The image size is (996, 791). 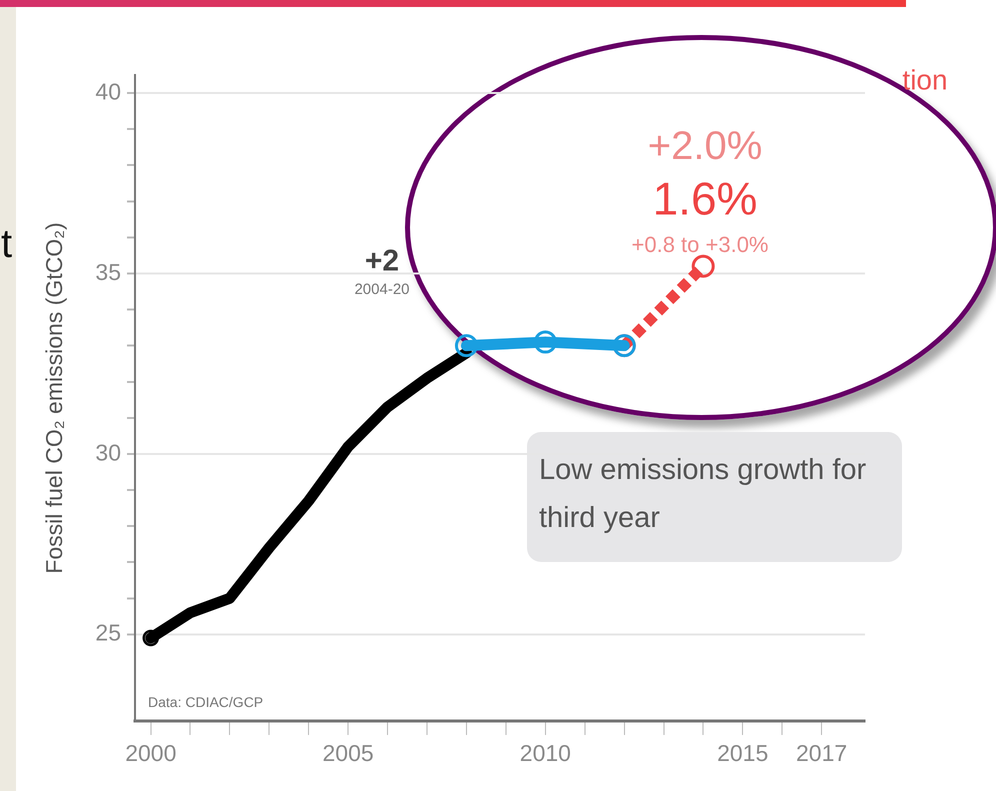 What do you see at coordinates (714, 497) in the screenshot?
I see `annotation: Low emissions growth for third year` at bounding box center [714, 497].